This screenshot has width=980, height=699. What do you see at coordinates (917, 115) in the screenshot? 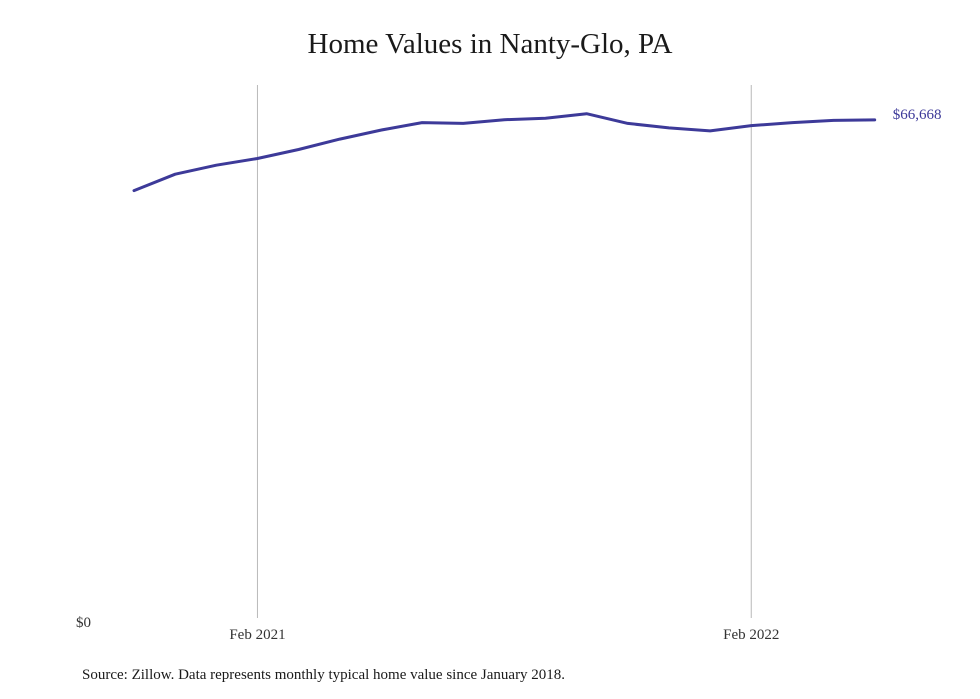
I see `end-value-label: $66,668` at bounding box center [917, 115].